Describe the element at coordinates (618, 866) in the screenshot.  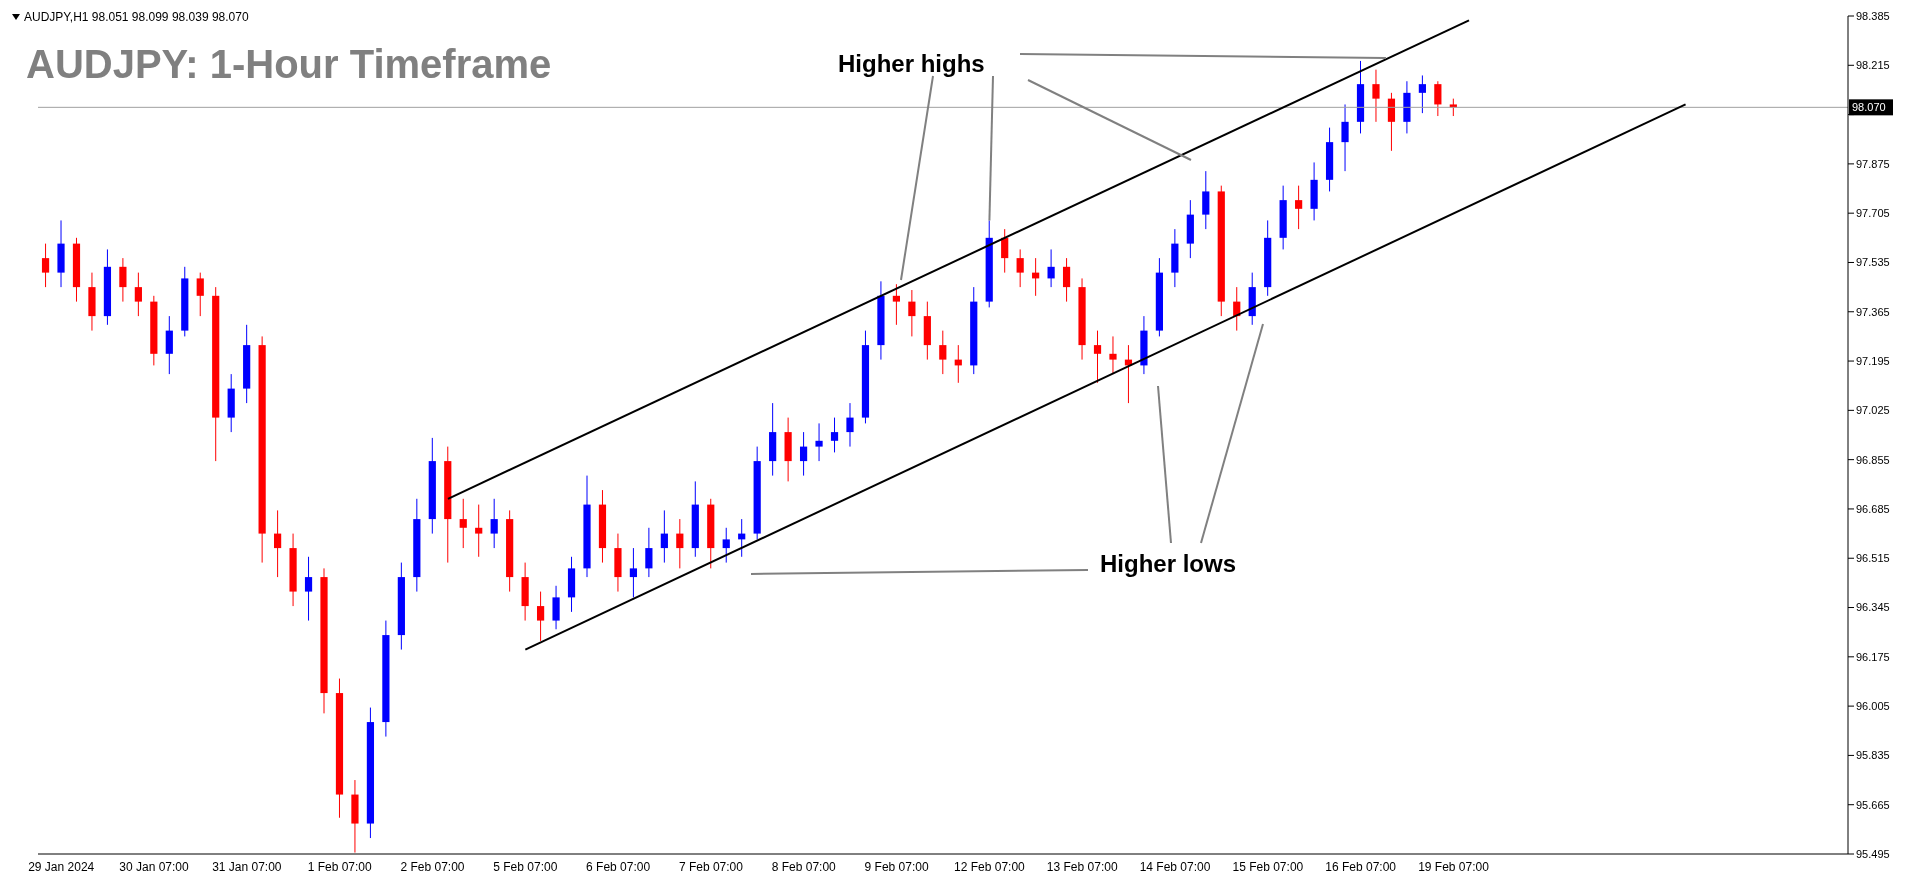
I see `x-tick-label: 6 Feb 07:00` at that location.